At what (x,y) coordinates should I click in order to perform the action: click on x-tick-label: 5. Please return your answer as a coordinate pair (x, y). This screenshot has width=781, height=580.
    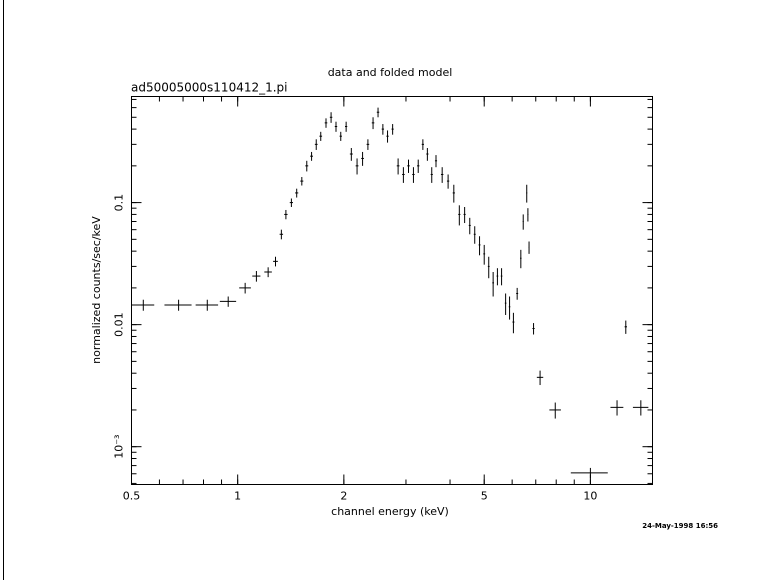
    Looking at the image, I should click on (484, 496).